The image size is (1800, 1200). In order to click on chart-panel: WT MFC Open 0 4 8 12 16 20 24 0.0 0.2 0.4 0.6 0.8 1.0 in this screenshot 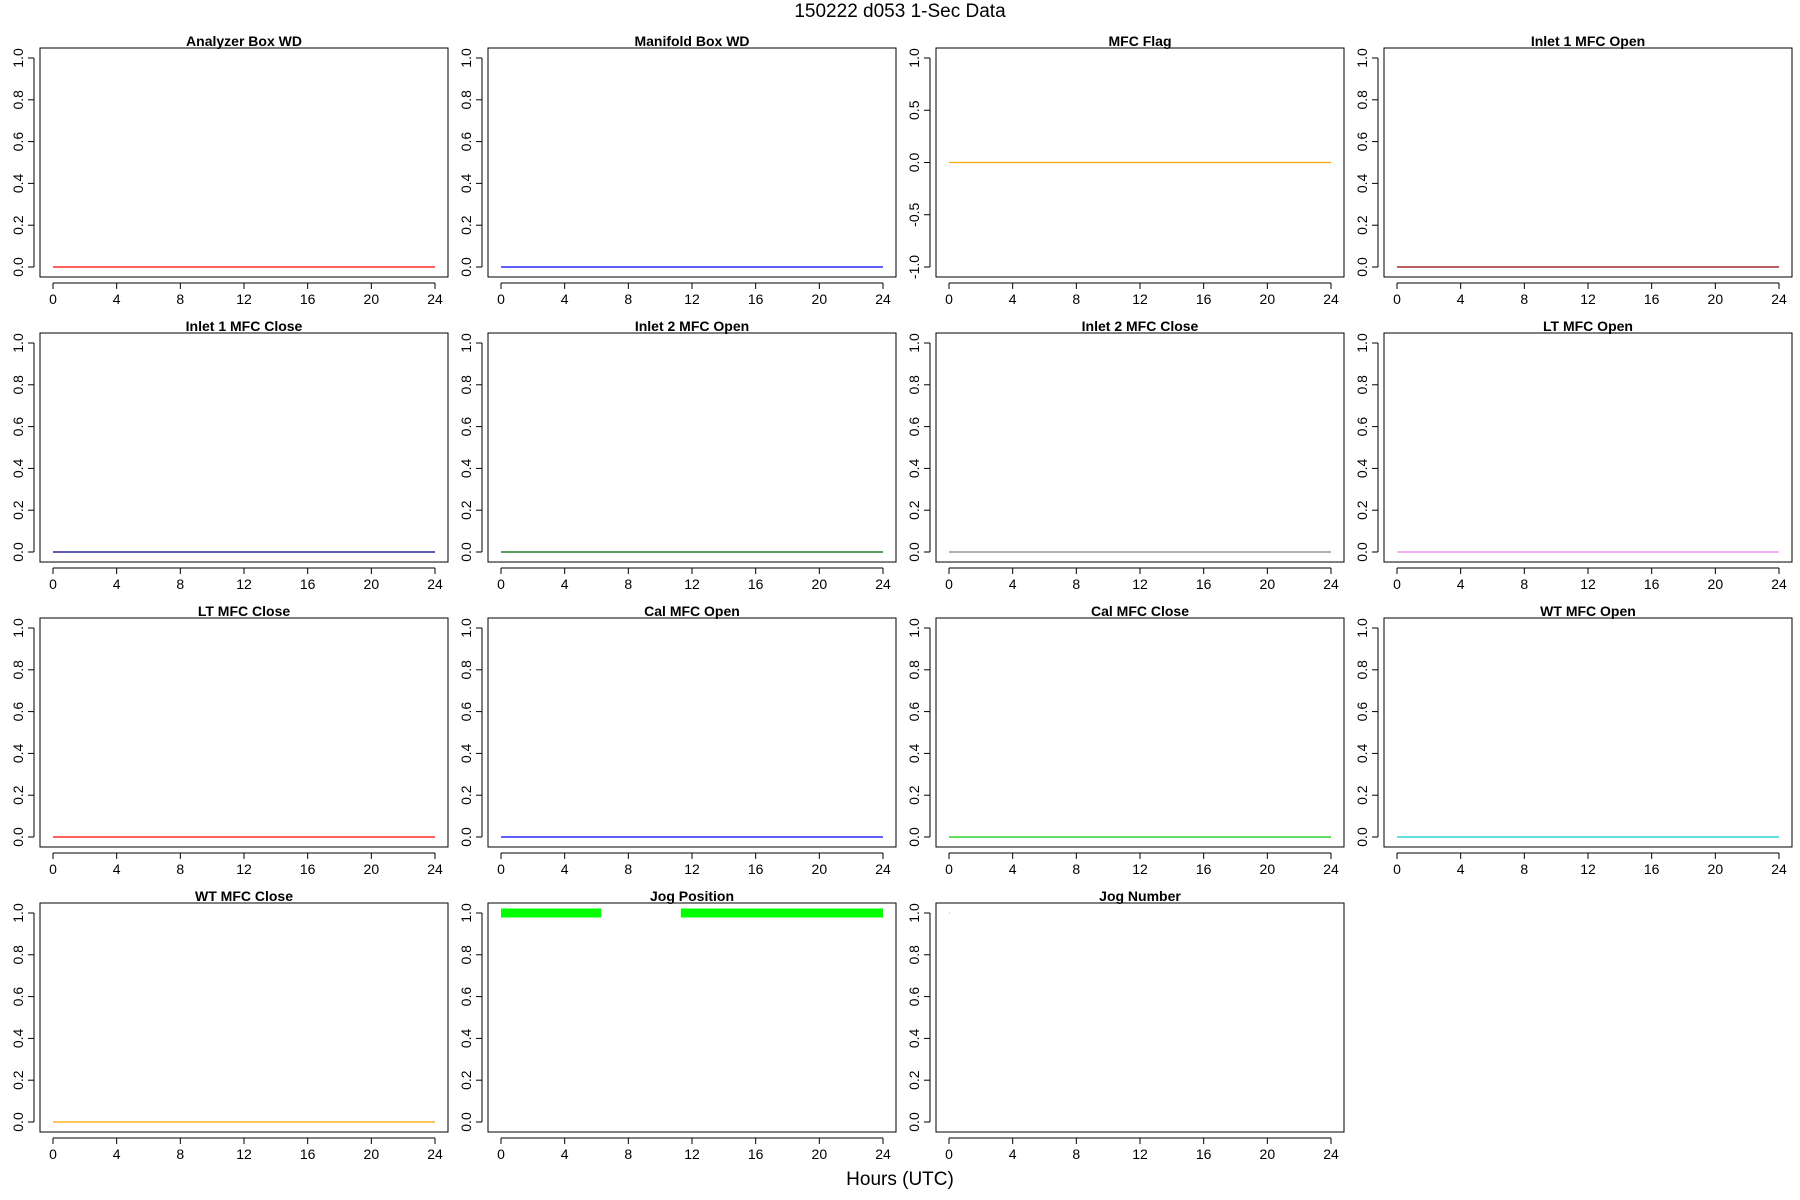, I will do `click(1573, 740)`.